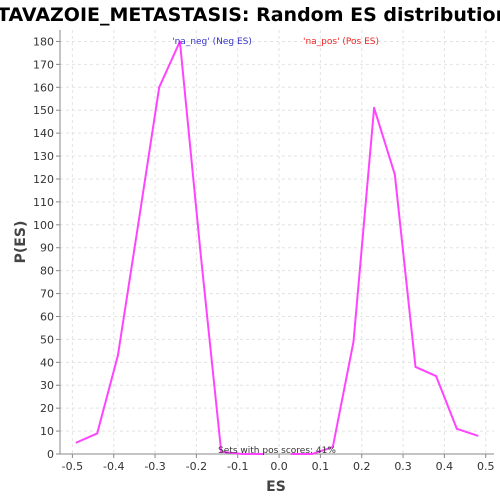 This screenshot has height=500, width=500. Describe the element at coordinates (43, 202) in the screenshot. I see `y-tick-label: 110` at that location.